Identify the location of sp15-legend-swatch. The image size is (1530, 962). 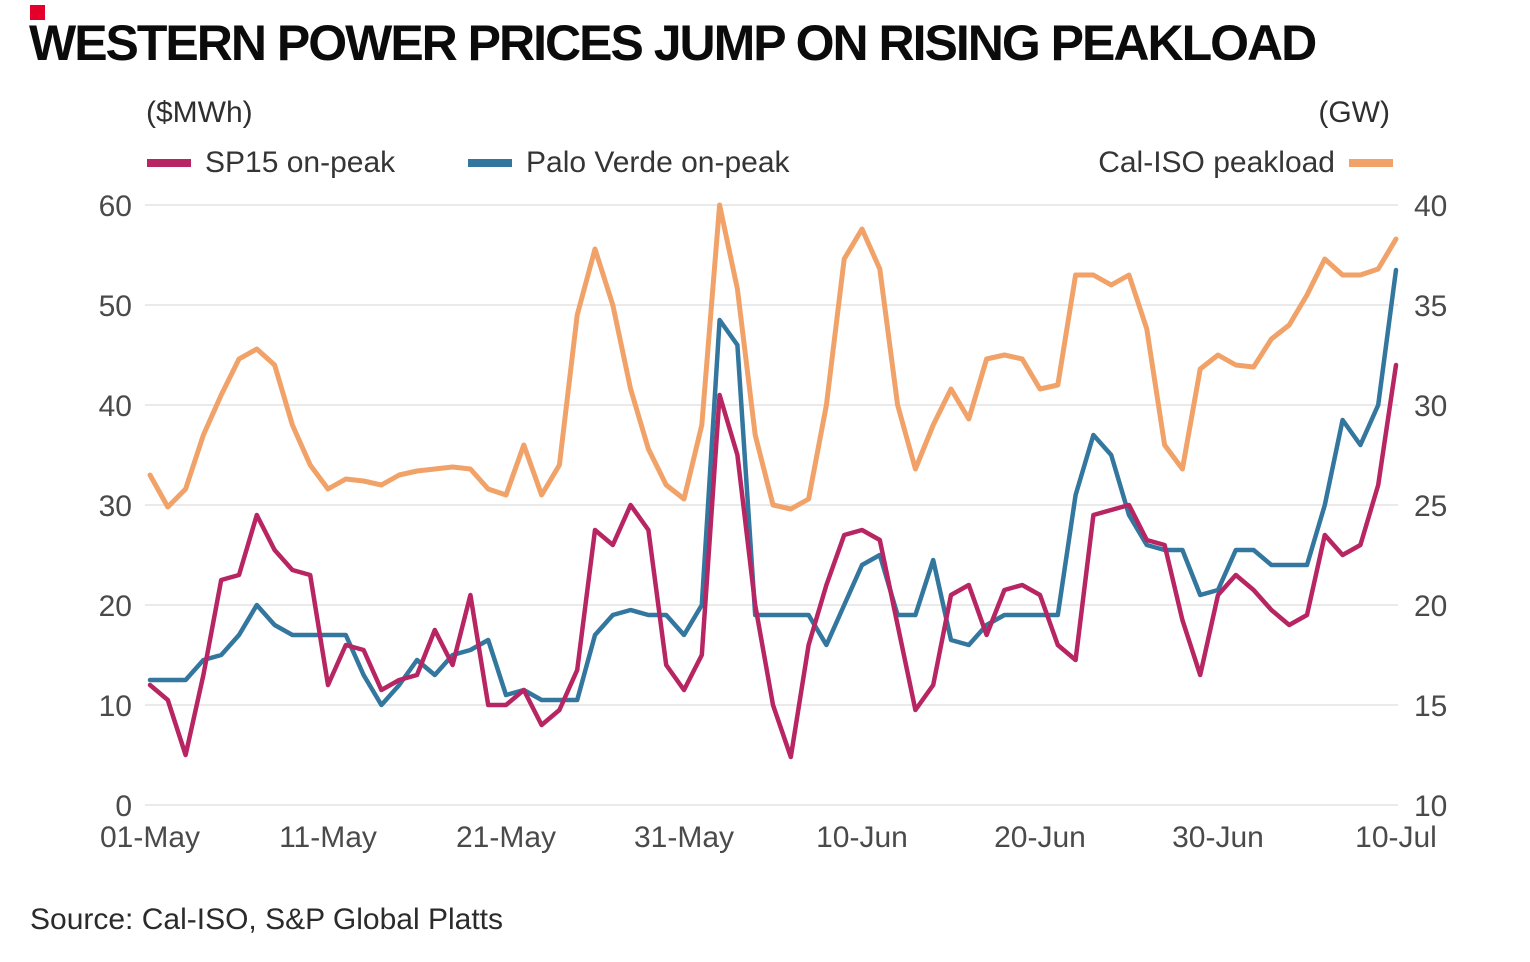
(169, 163).